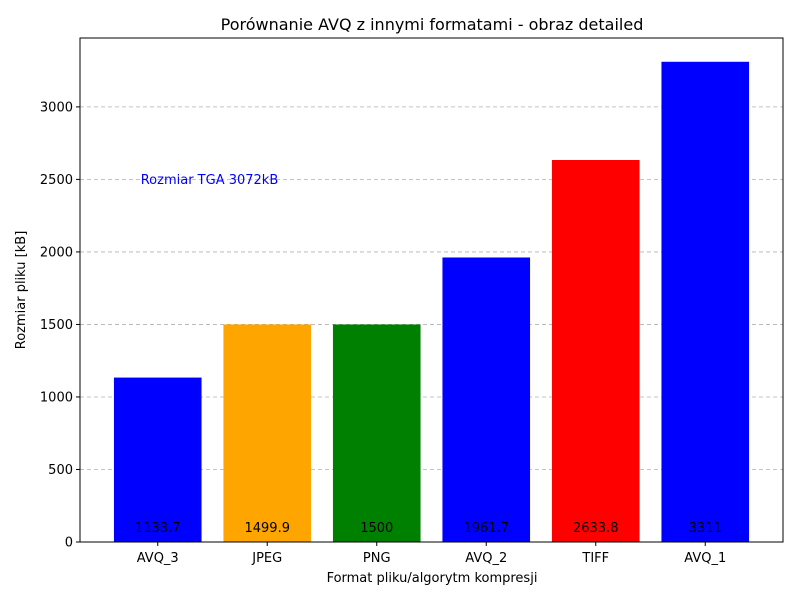  Describe the element at coordinates (595, 351) in the screenshot. I see `bar-tiff` at that location.